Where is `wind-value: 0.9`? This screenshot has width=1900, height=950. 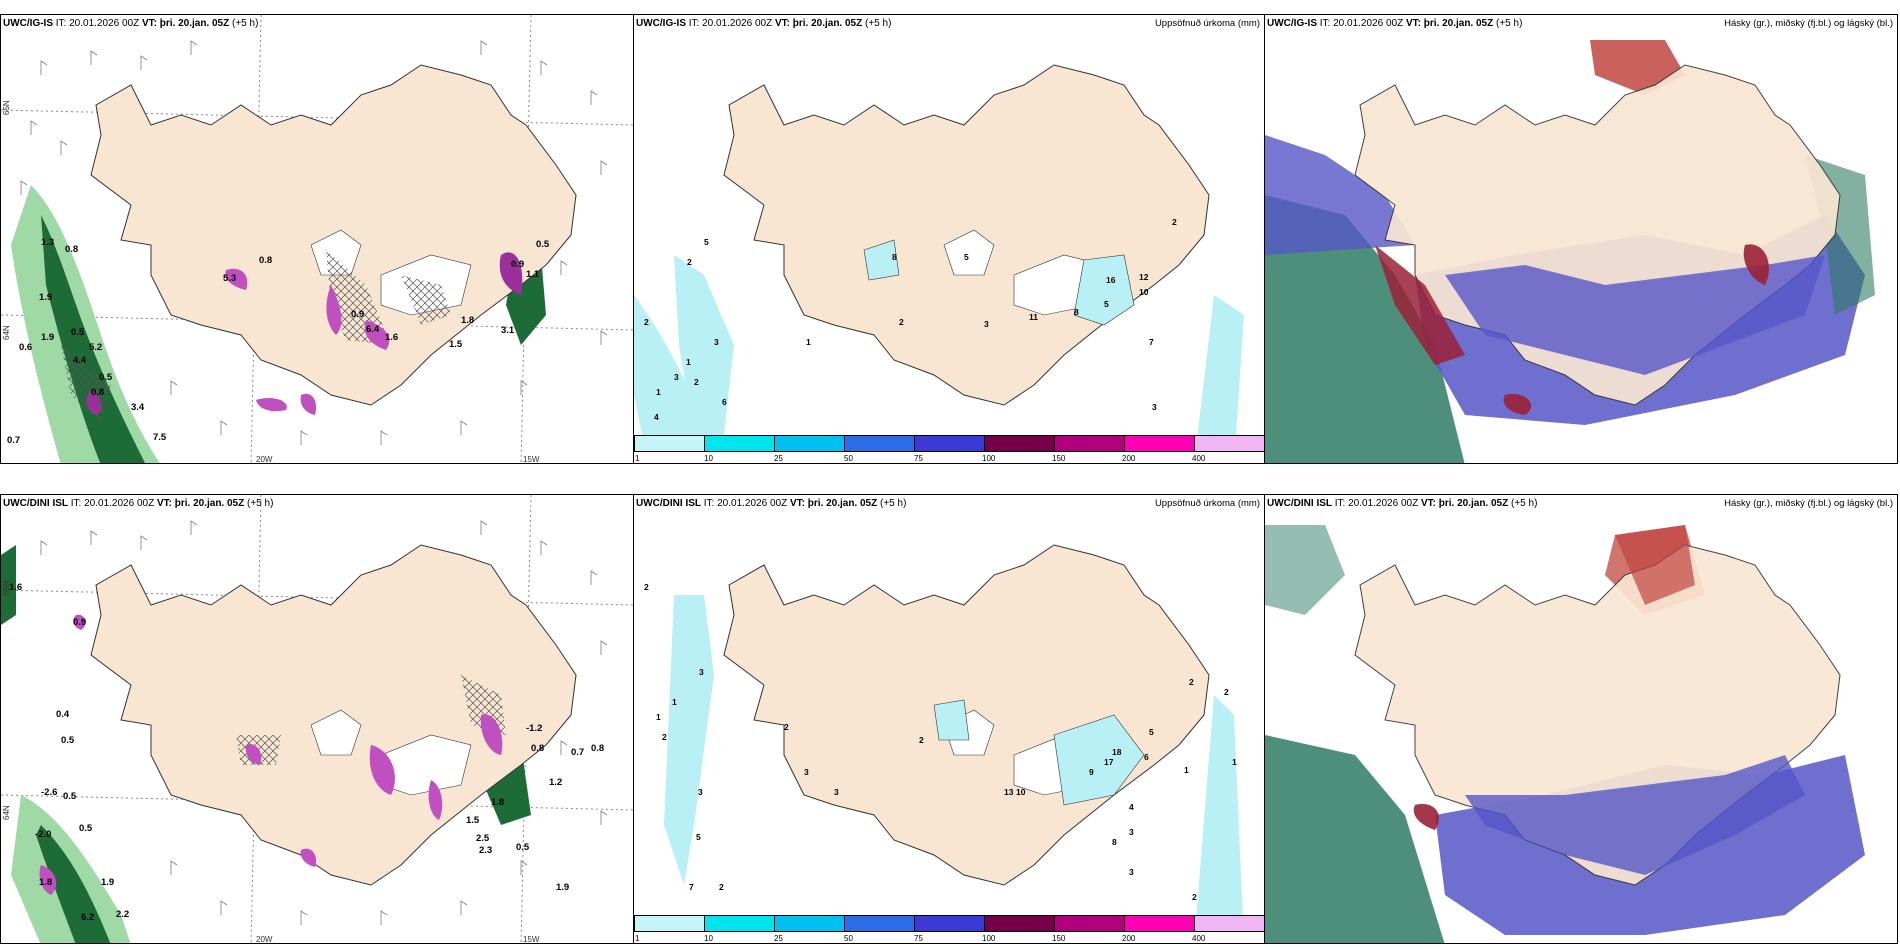 wind-value: 0.9 is located at coordinates (79, 622).